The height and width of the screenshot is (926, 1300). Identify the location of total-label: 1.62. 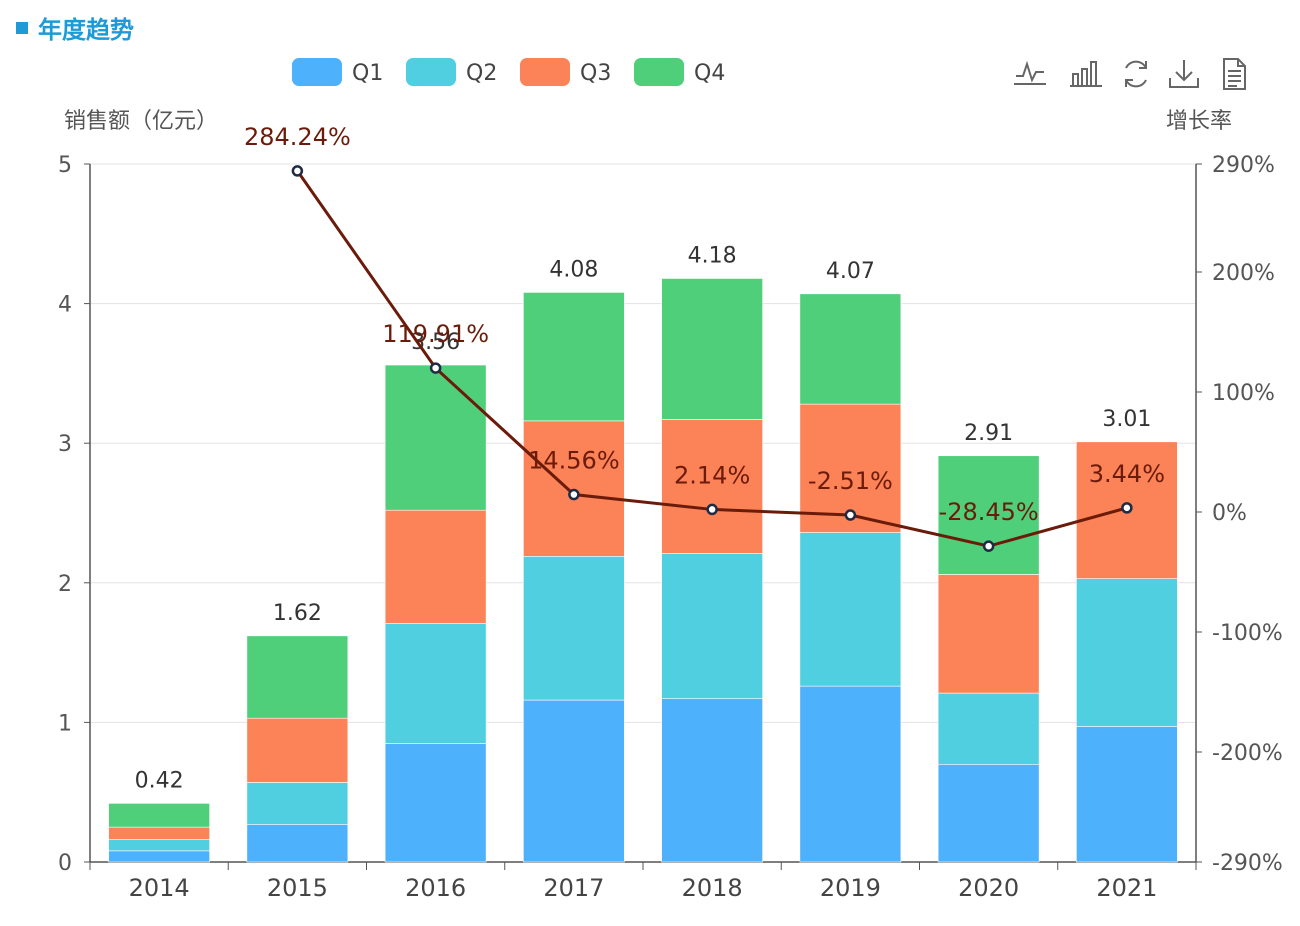
(297, 613).